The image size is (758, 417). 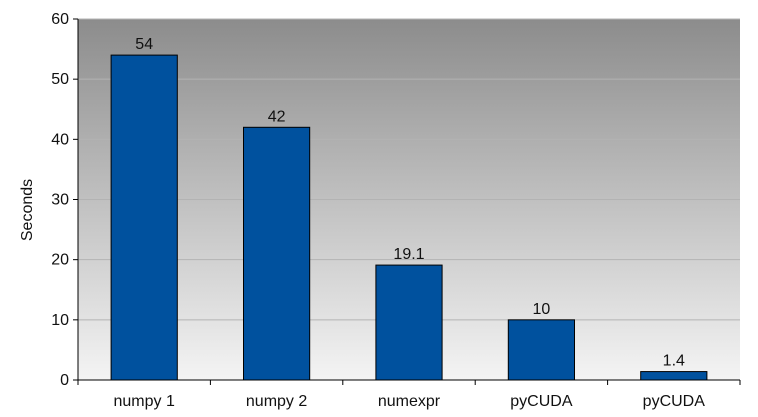 What do you see at coordinates (60, 320) in the screenshot?
I see `y-tick-label: 10` at bounding box center [60, 320].